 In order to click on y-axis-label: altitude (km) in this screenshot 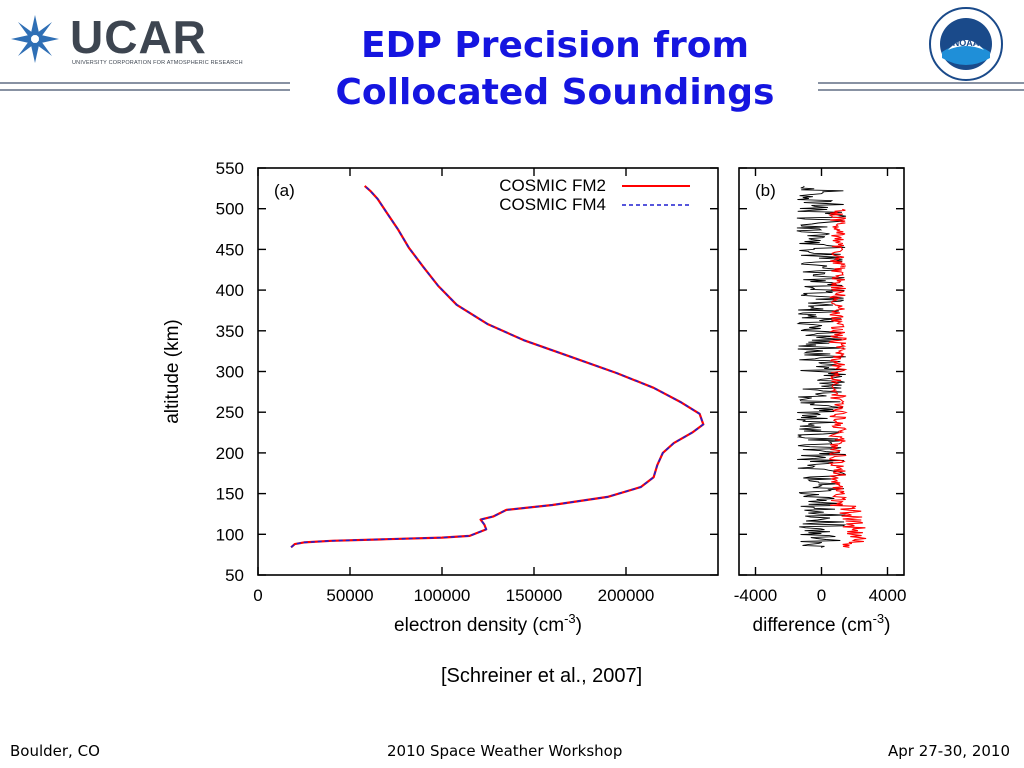, I will do `click(172, 371)`.